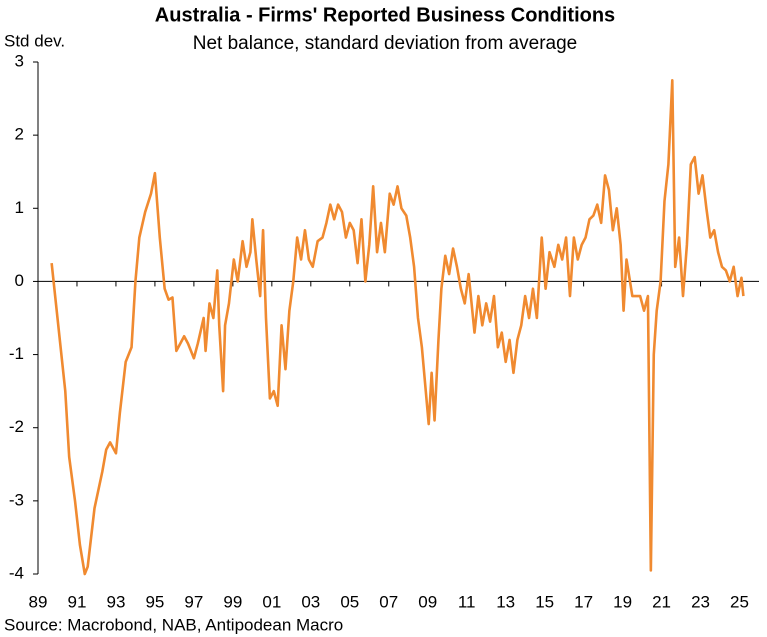 The height and width of the screenshot is (637, 767). I want to click on x-tick-label: 03, so click(310, 601).